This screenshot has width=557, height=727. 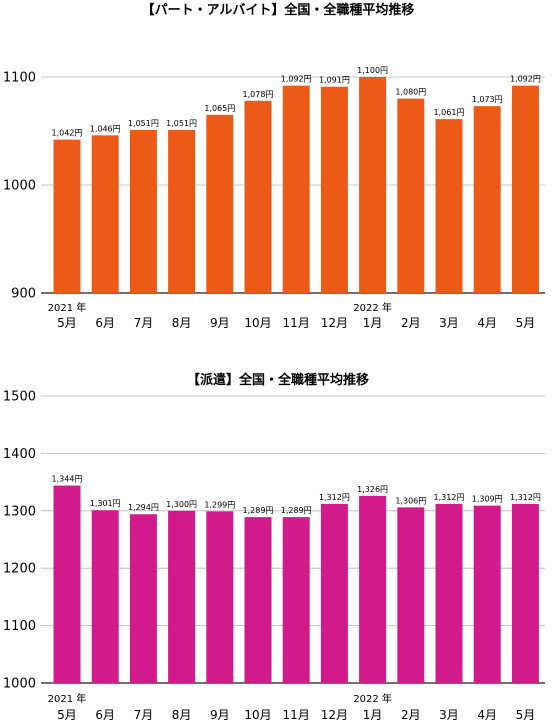 What do you see at coordinates (67, 133) in the screenshot?
I see `data-label: 1,042円` at bounding box center [67, 133].